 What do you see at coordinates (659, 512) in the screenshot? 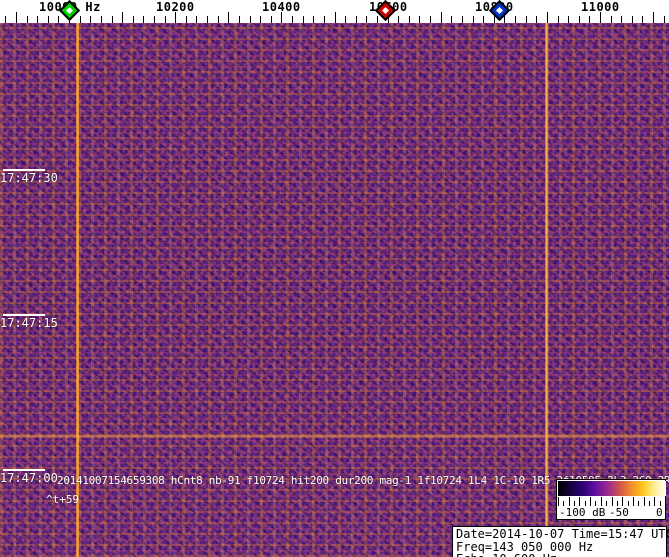
I see `colorbar-max-label: 0` at bounding box center [659, 512].